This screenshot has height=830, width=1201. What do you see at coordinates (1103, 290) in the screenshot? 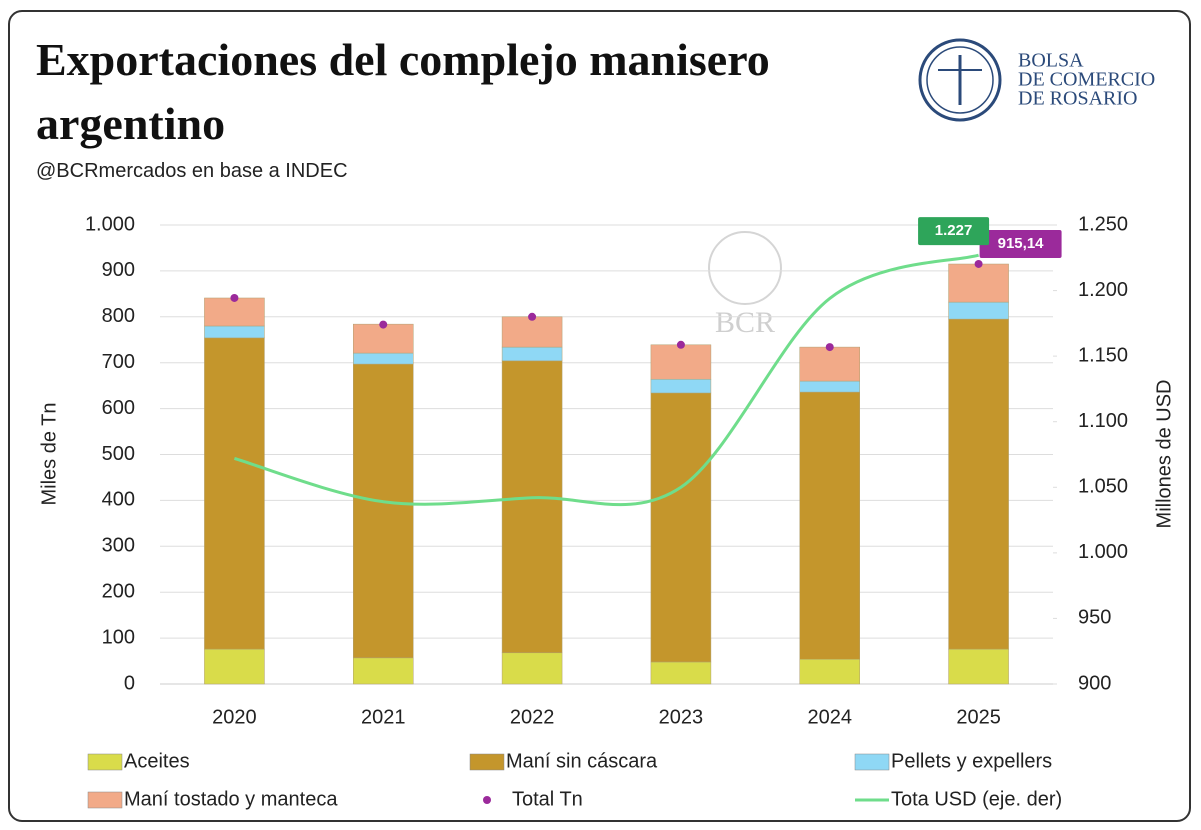
I see `y2-tick-label: 1.200` at bounding box center [1103, 290].